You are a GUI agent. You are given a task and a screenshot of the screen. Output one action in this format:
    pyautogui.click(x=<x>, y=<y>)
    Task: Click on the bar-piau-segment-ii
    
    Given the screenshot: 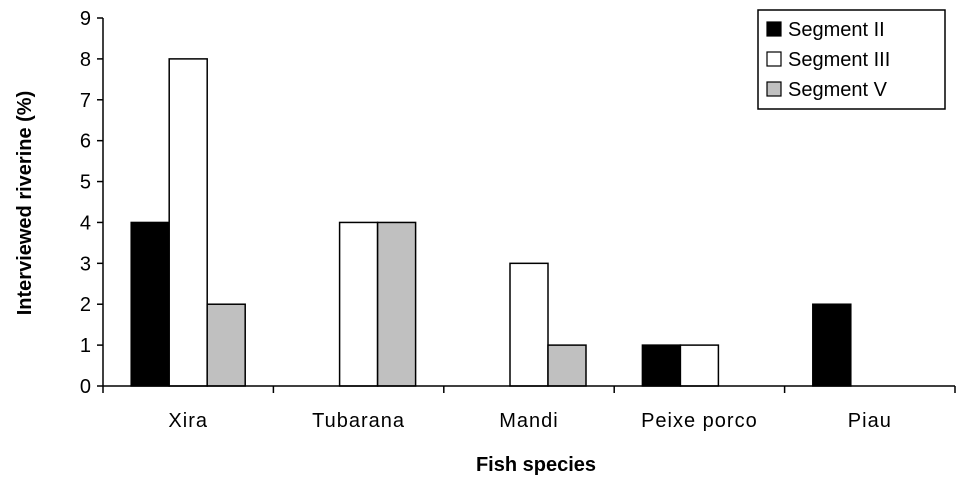 What is the action you would take?
    pyautogui.click(x=832, y=345)
    